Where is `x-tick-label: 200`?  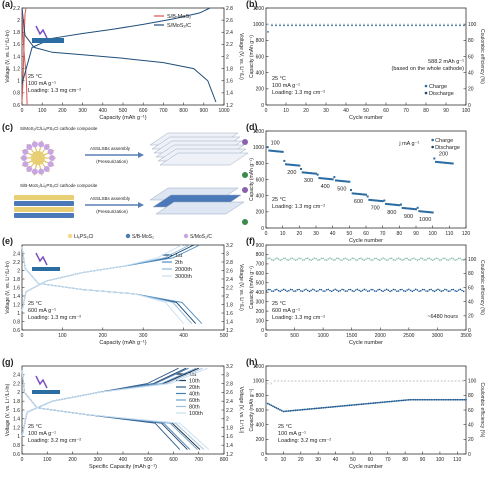
x-tick-label: 200 is located at coordinates (72, 460).